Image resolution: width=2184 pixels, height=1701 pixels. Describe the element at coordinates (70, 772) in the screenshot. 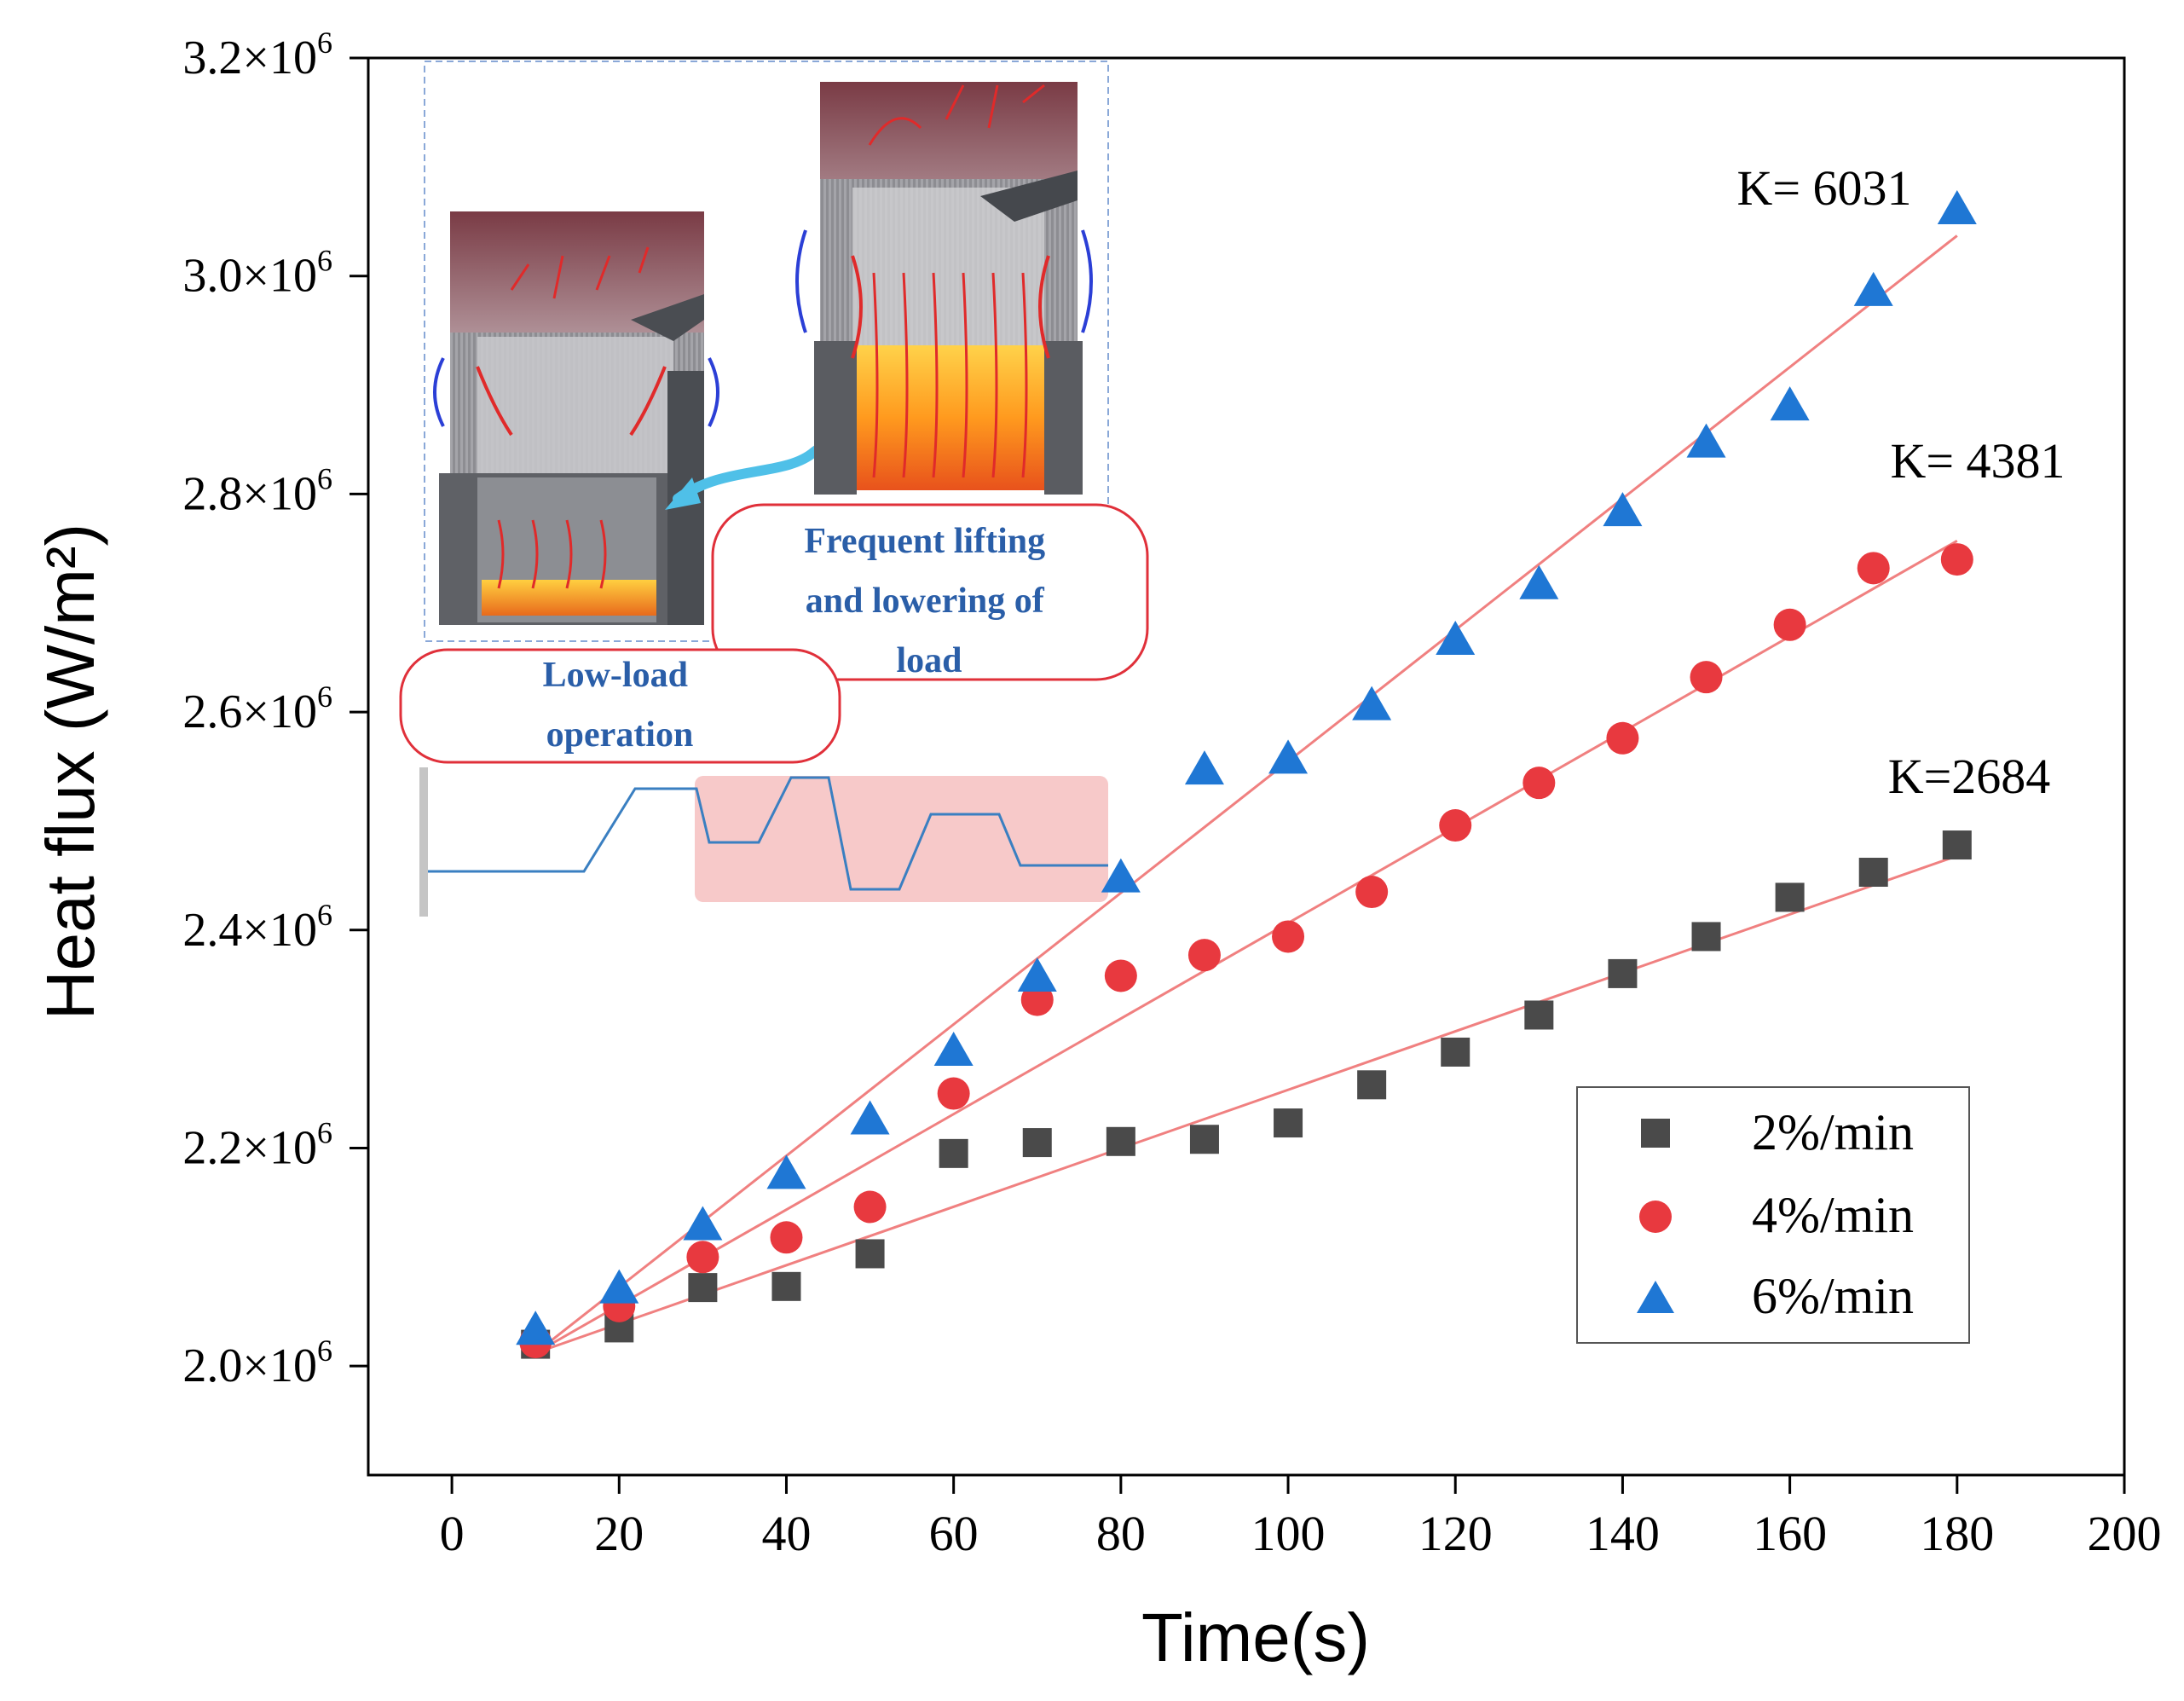

I see `y-axis-title: Heat flux (W/m²)` at that location.